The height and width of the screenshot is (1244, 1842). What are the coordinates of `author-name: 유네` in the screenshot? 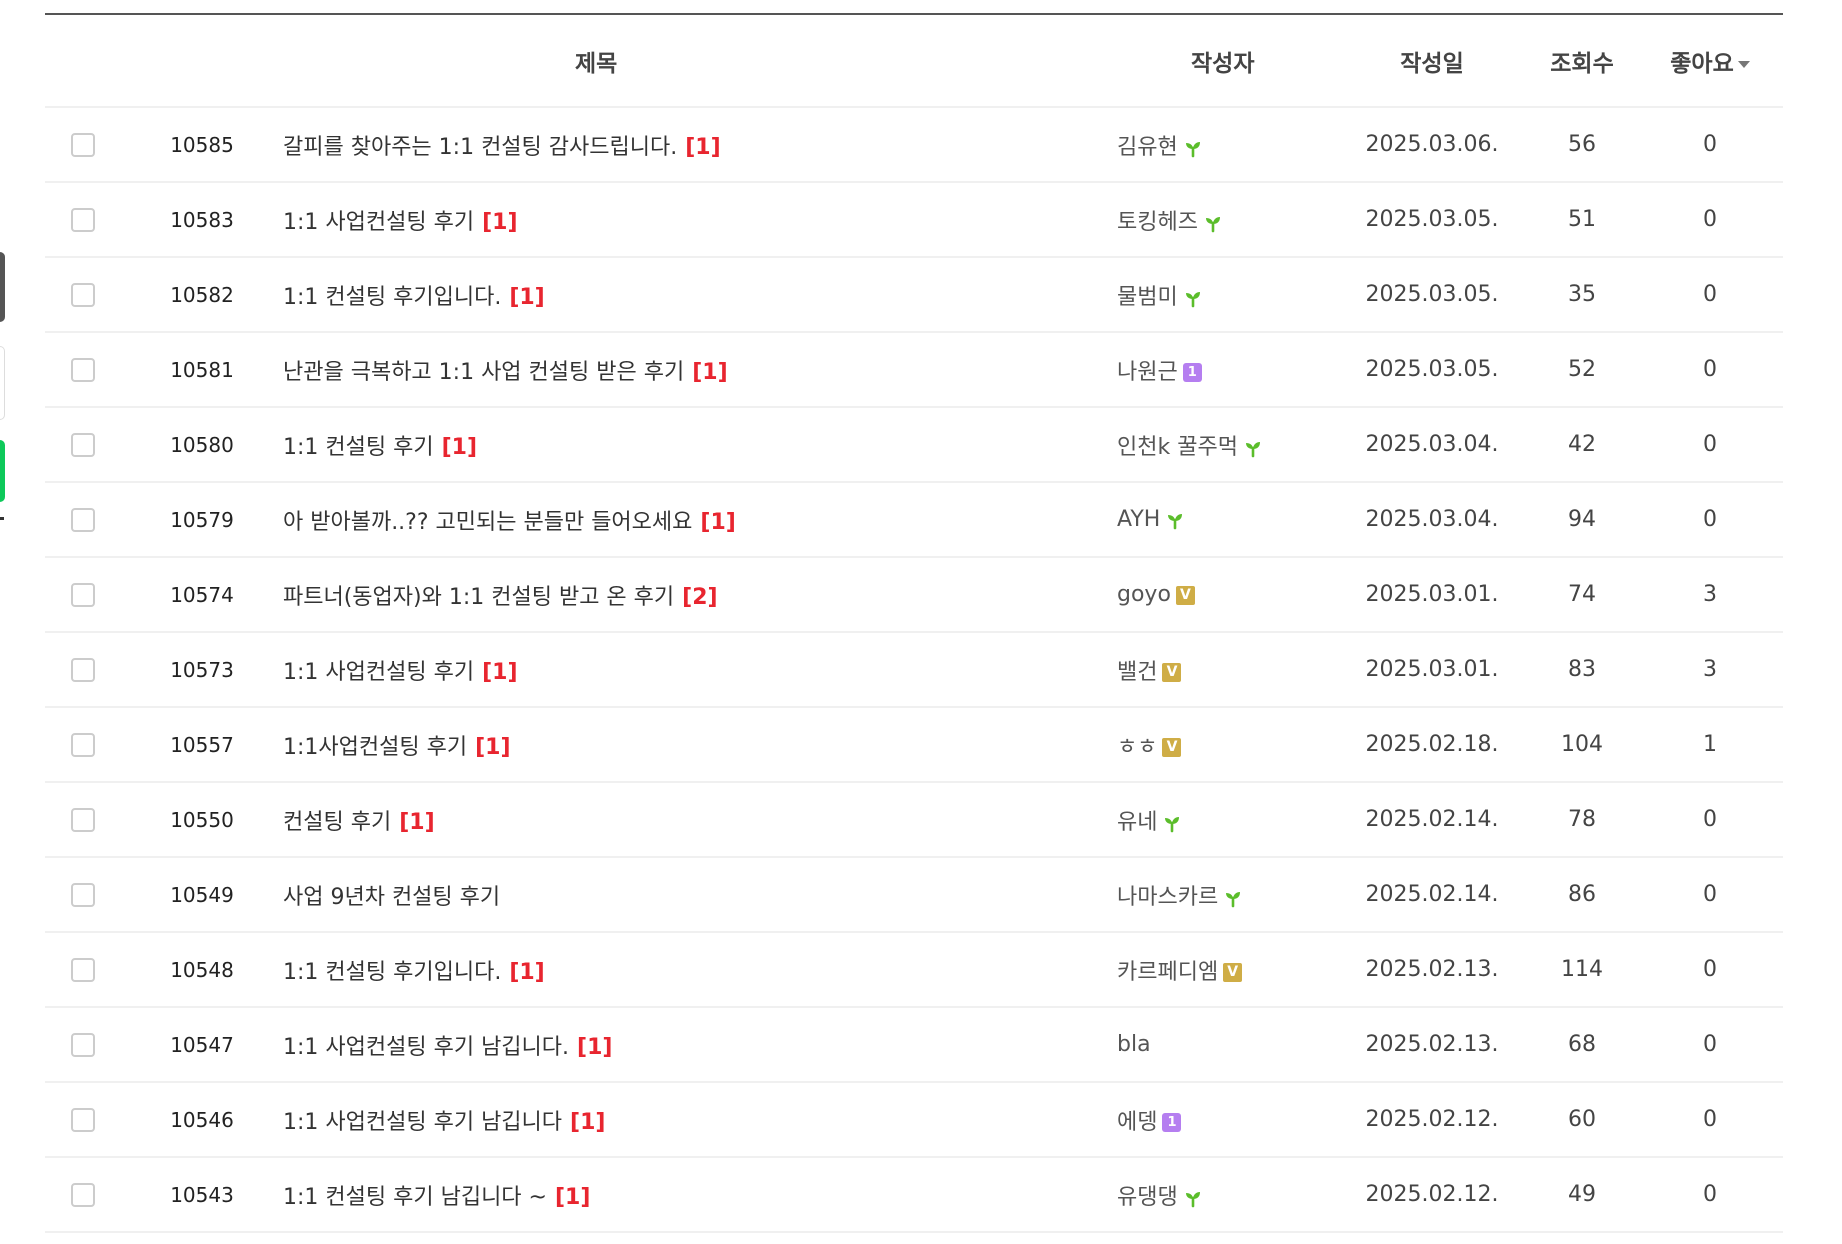 It's located at (1137, 822).